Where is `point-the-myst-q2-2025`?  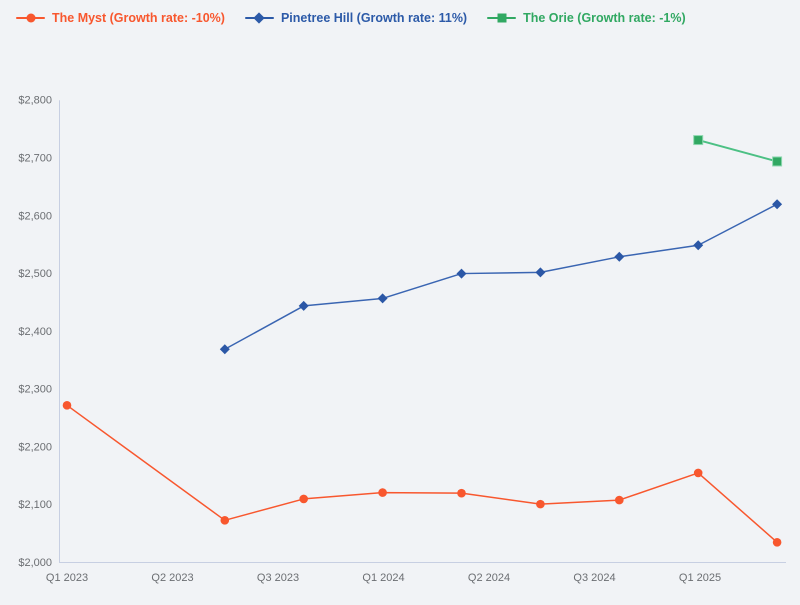 point-the-myst-q2-2025 is located at coordinates (777, 542).